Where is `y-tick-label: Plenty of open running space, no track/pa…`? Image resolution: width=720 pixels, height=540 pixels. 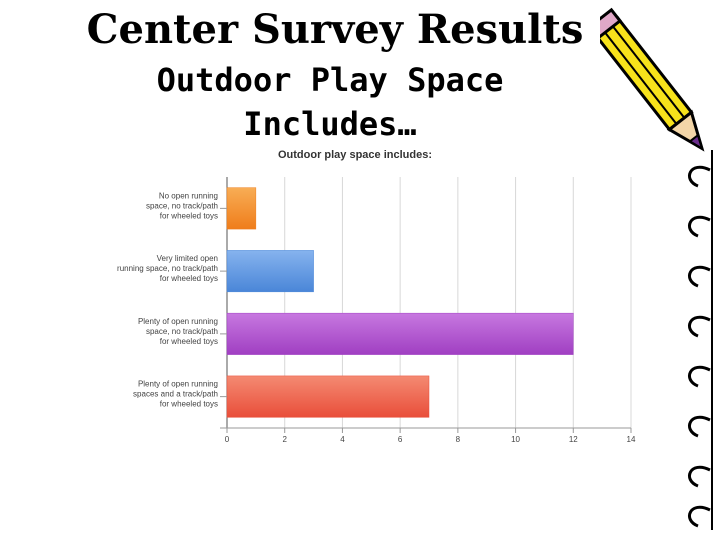
y-tick-label: Plenty of open running space, no track/pa… is located at coordinates (178, 331).